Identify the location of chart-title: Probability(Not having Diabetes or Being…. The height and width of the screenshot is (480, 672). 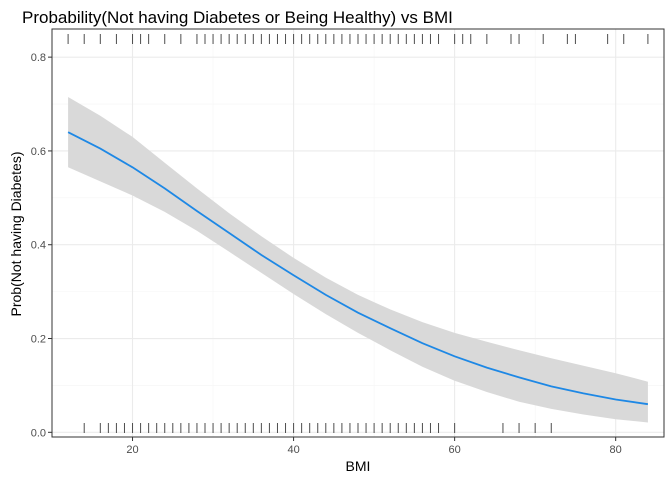
(237, 17).